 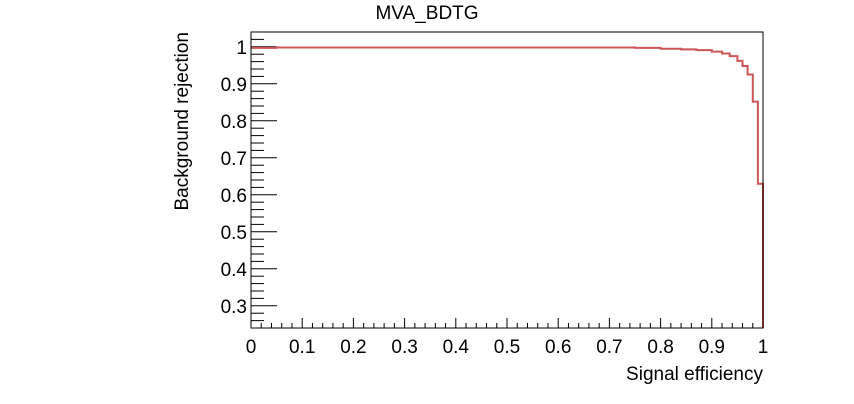 I want to click on y-tick-label: 0.8, so click(x=234, y=122).